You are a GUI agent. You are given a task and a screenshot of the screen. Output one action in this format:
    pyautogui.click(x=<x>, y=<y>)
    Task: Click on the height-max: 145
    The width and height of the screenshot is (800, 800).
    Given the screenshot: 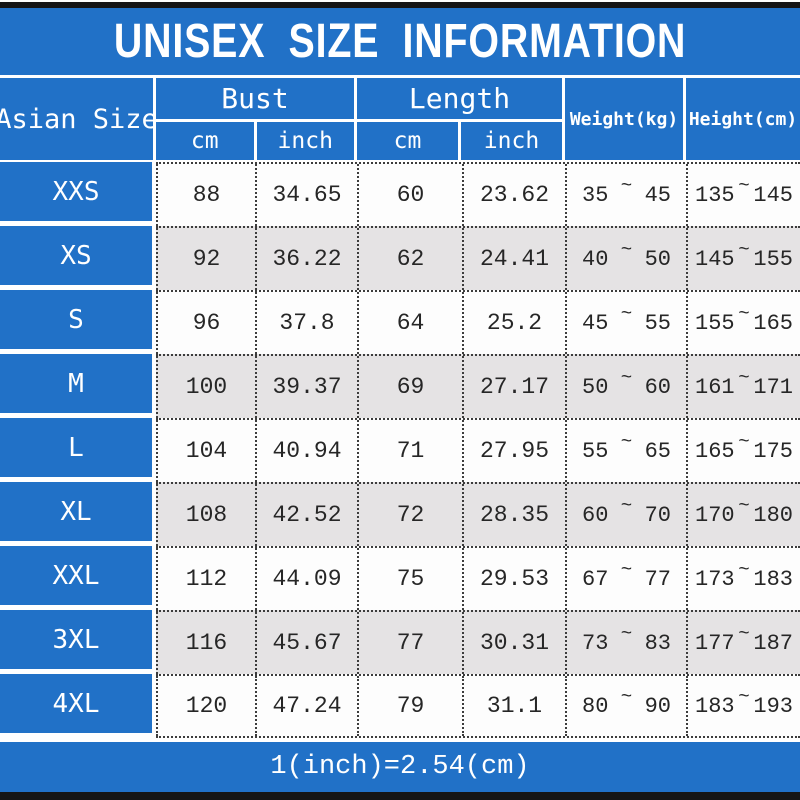 What is the action you would take?
    pyautogui.click(x=773, y=195)
    